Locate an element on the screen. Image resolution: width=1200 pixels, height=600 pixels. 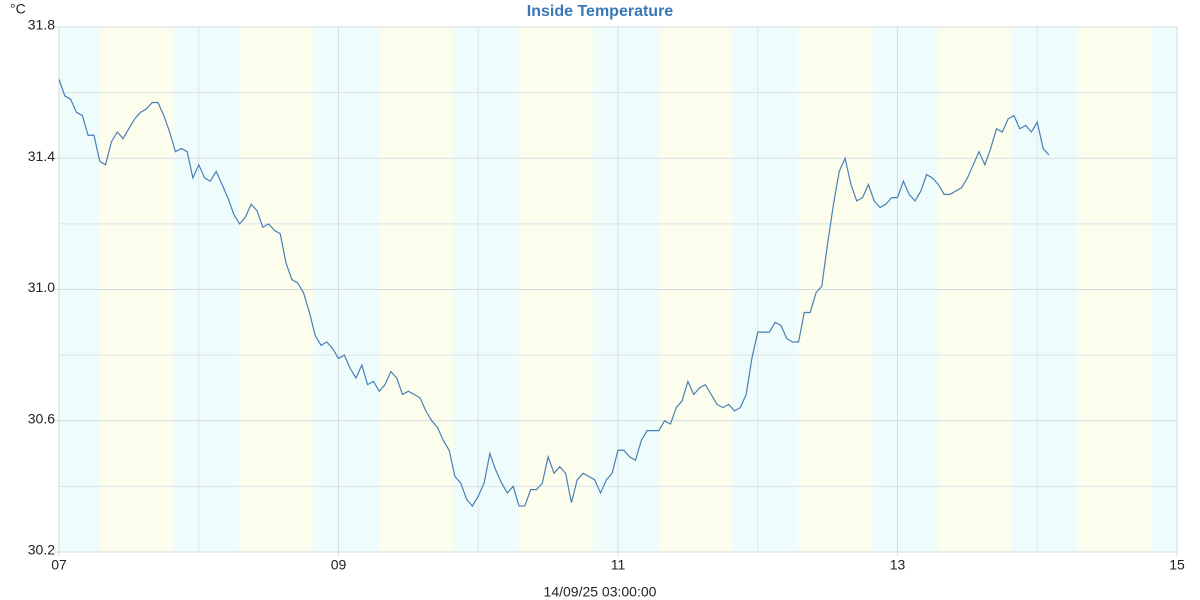
x-tick-label: 07 is located at coordinates (59, 565).